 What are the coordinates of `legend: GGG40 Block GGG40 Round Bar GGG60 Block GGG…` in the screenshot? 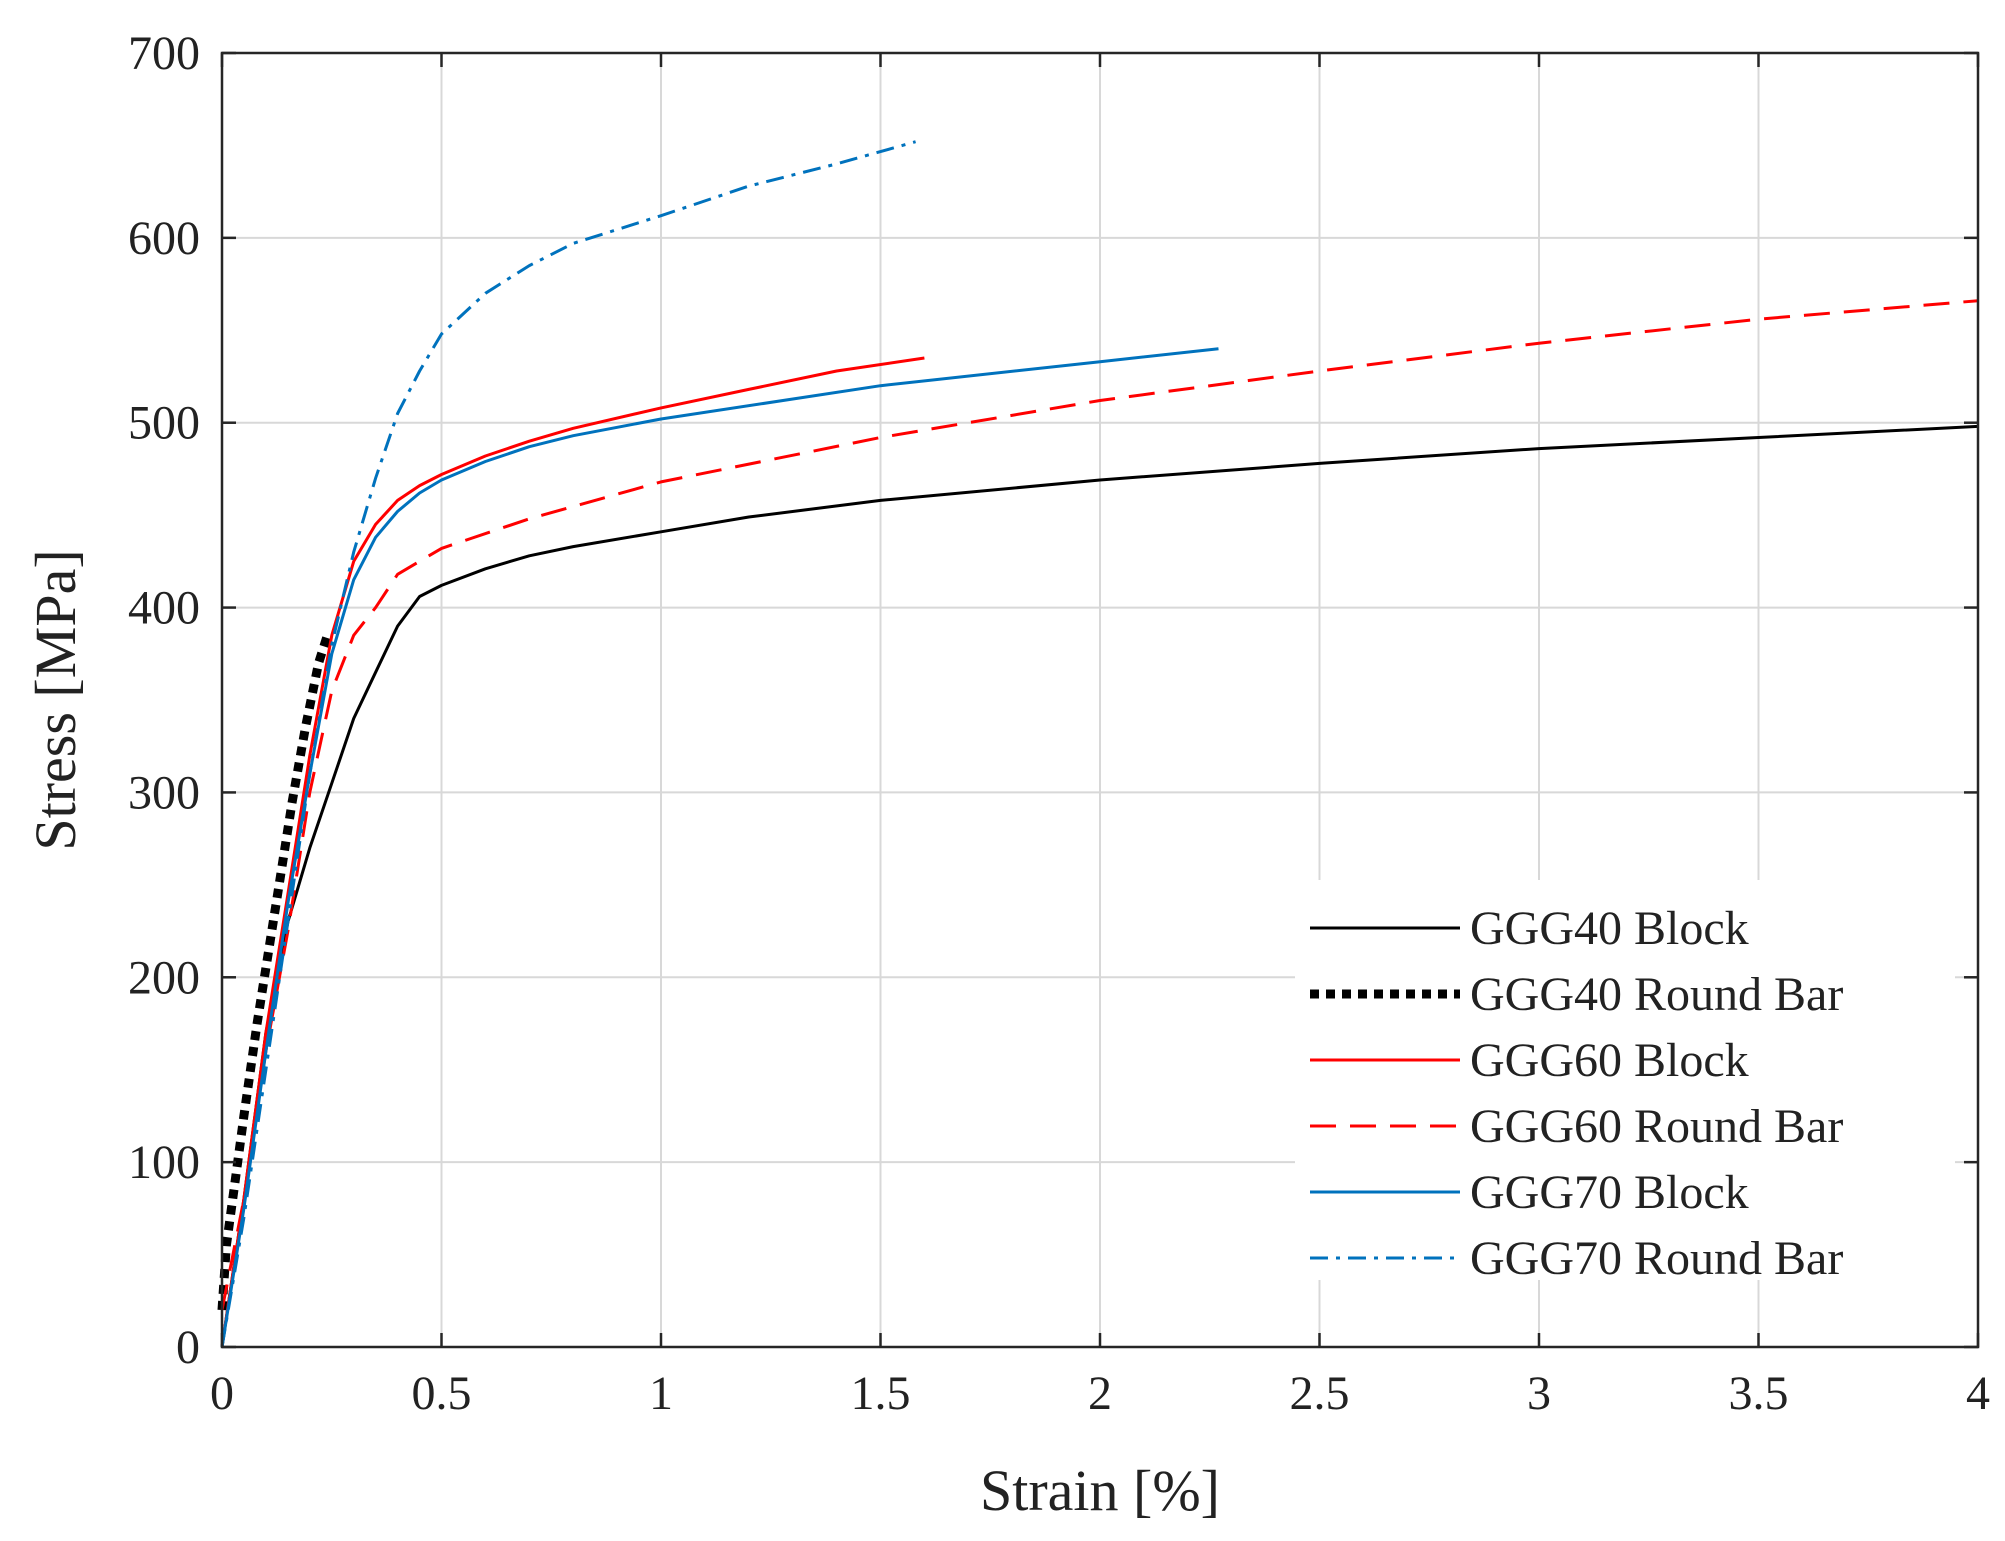 It's located at (1625, 1082).